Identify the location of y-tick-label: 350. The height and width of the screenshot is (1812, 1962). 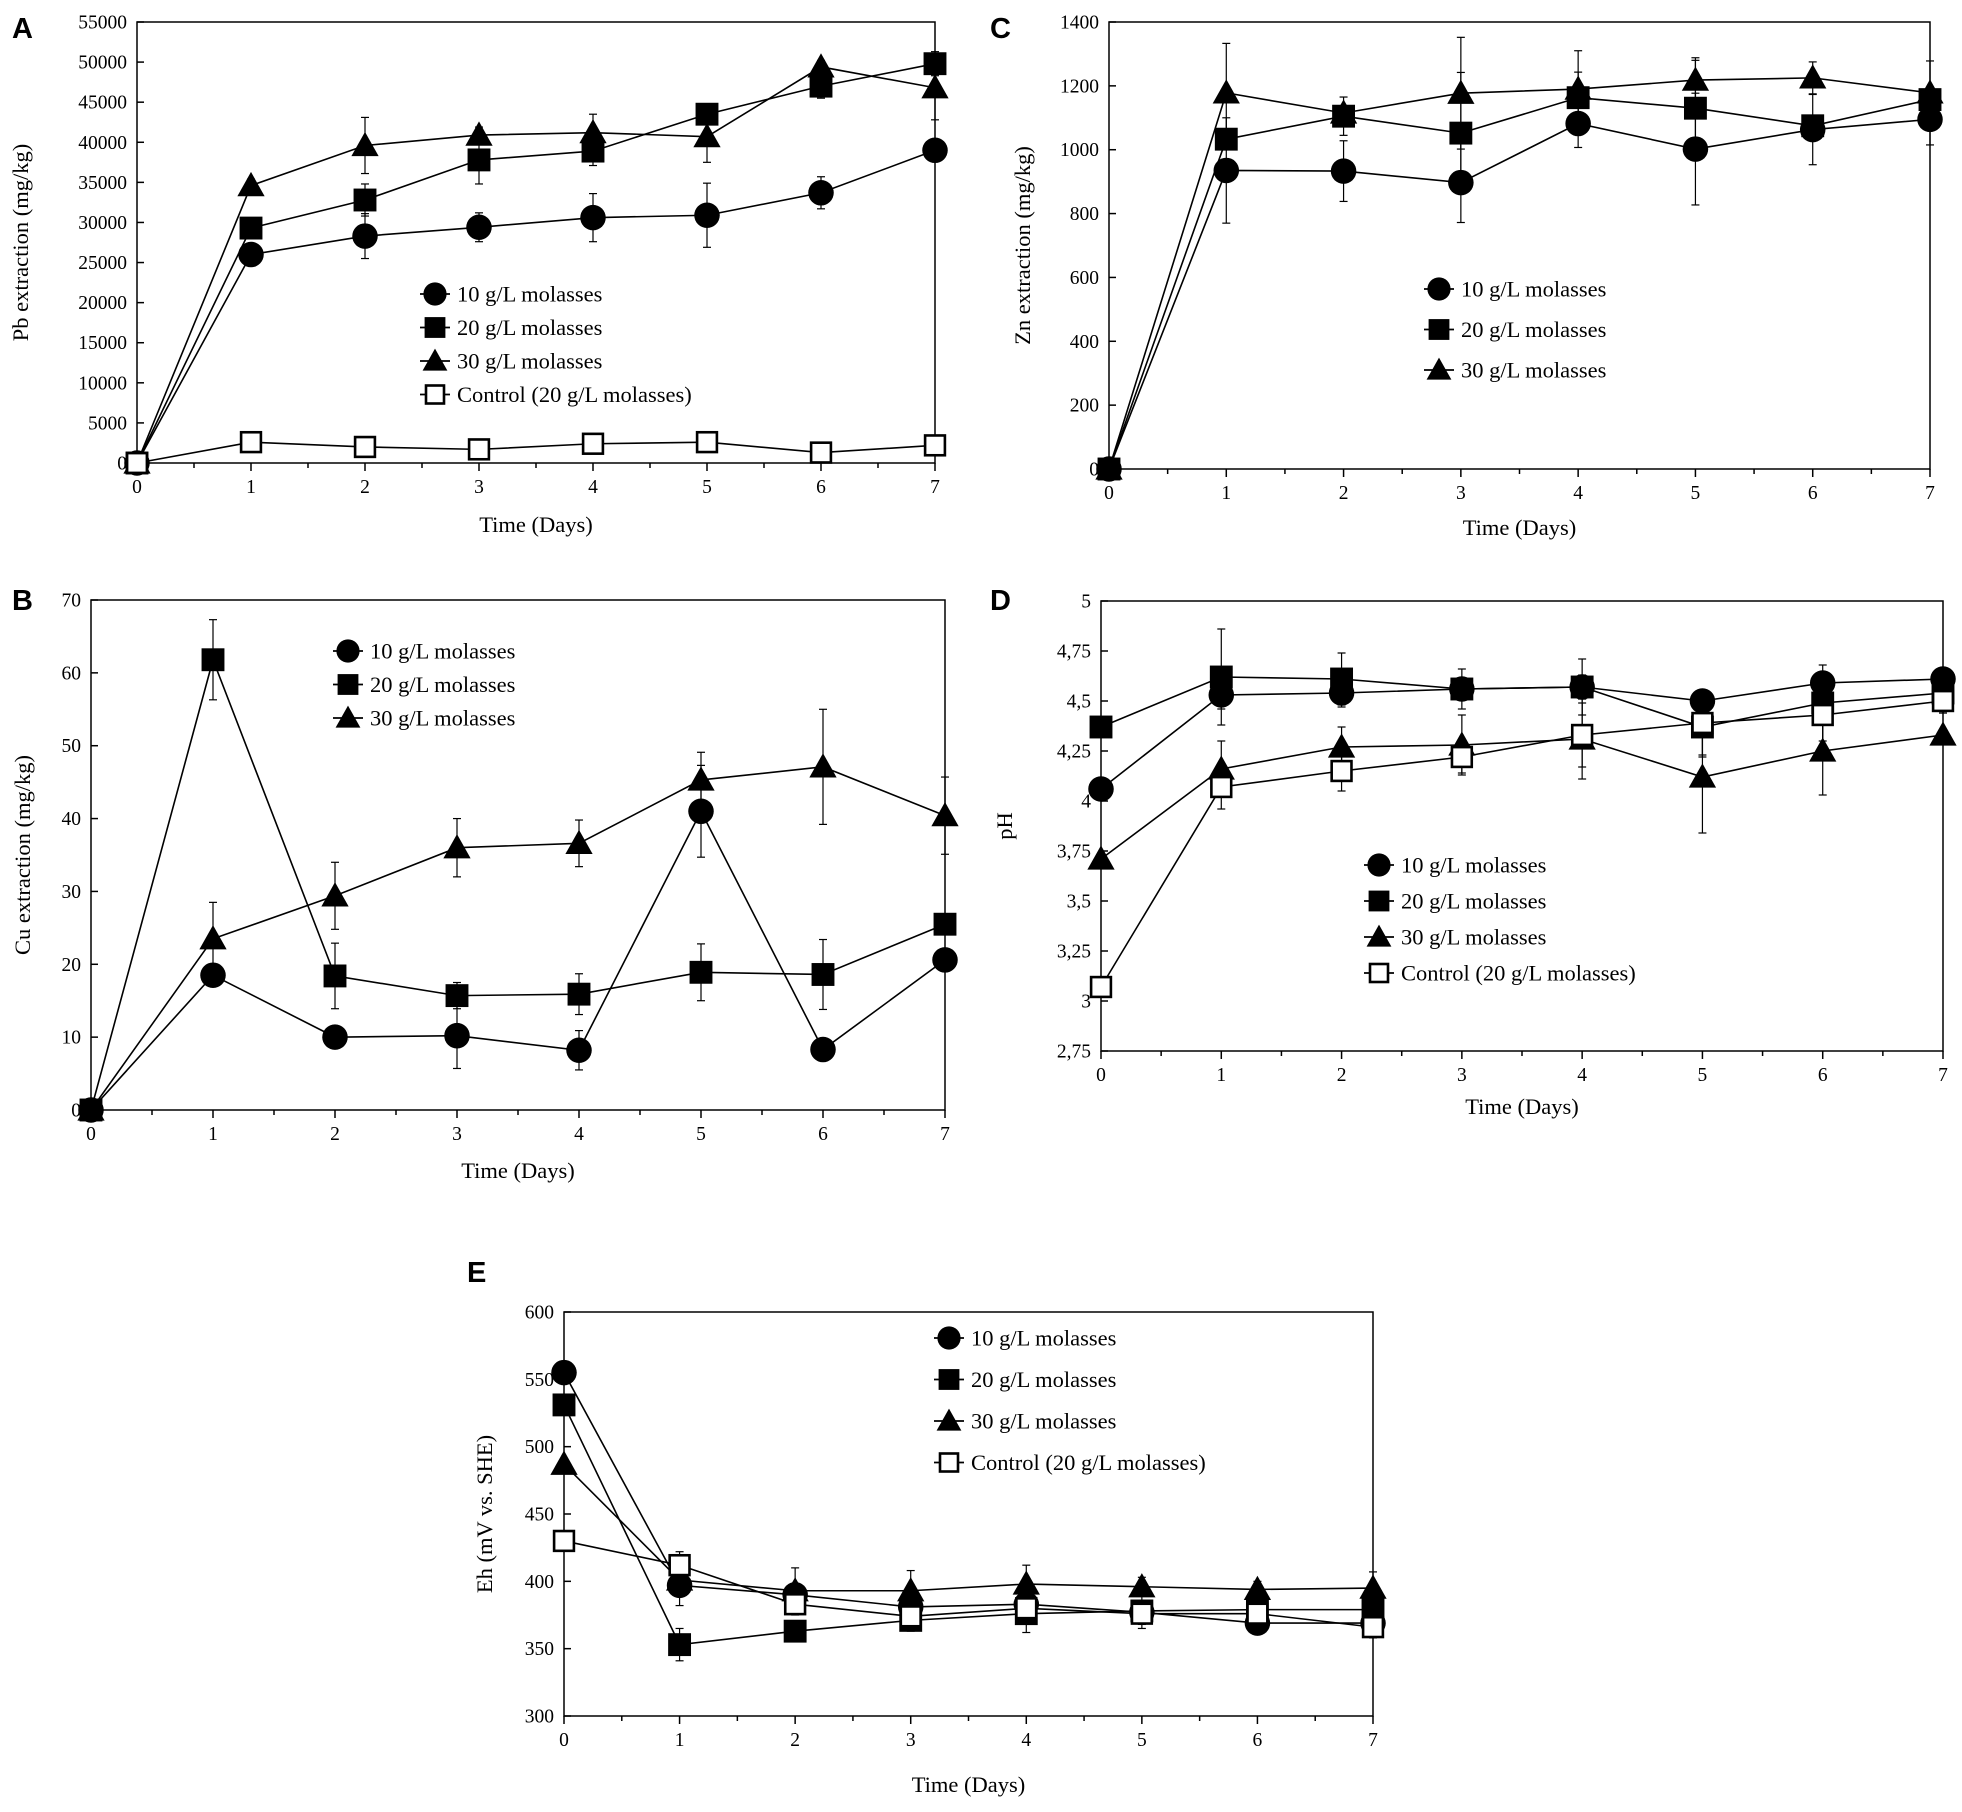
(539, 1649).